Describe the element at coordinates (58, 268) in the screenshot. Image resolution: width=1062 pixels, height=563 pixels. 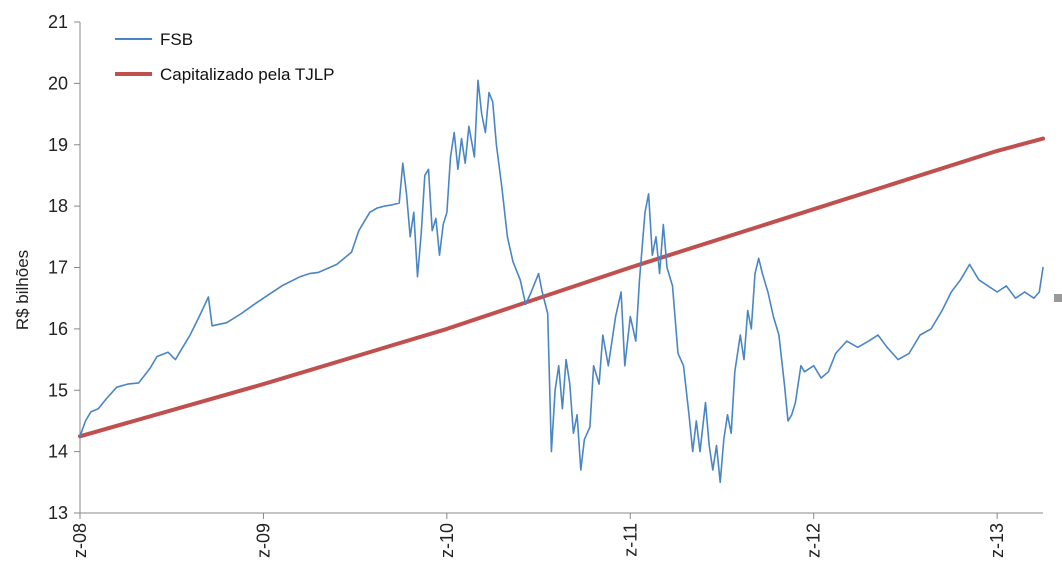
I see `y-tick-label: 17` at that location.